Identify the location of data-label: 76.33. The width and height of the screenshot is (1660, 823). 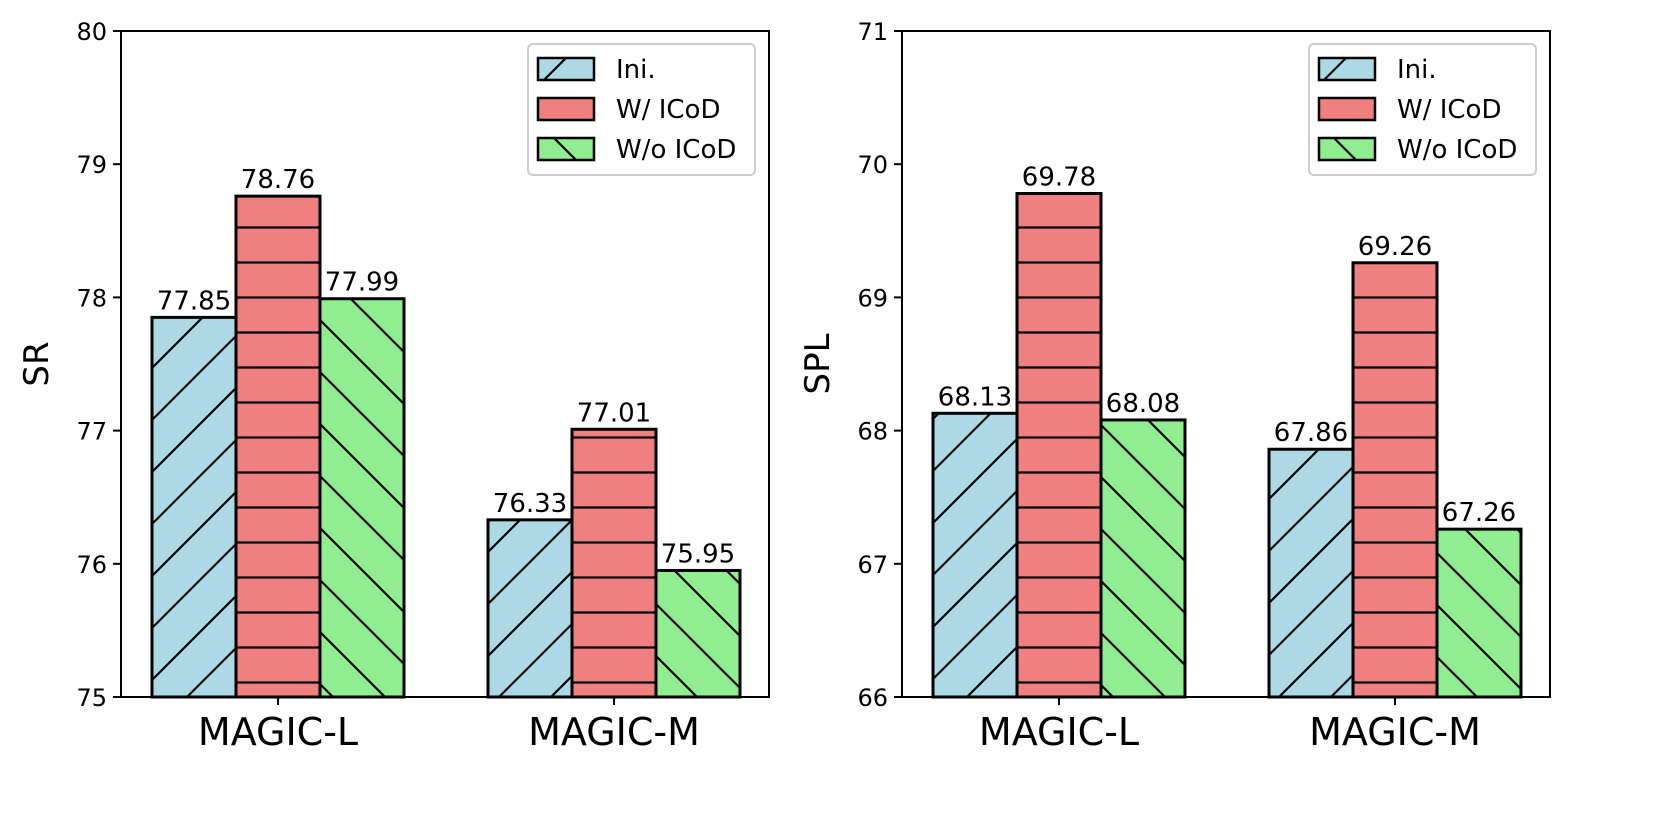
(530, 504).